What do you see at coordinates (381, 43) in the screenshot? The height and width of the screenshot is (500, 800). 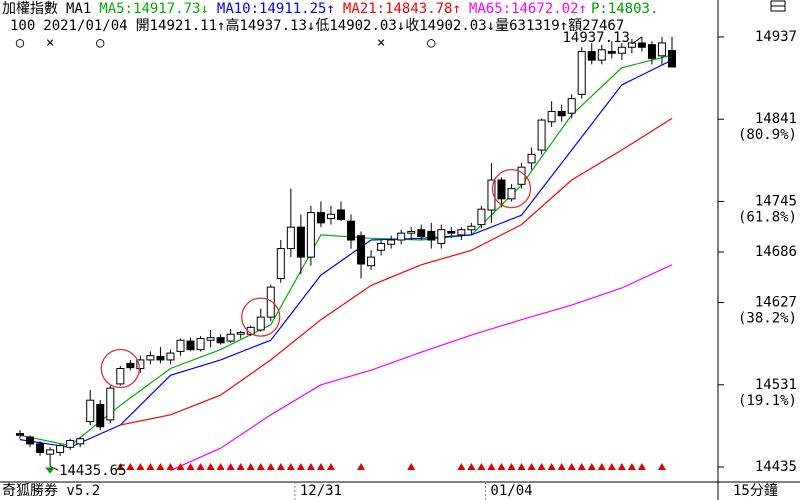 I see `top-marker: ×` at bounding box center [381, 43].